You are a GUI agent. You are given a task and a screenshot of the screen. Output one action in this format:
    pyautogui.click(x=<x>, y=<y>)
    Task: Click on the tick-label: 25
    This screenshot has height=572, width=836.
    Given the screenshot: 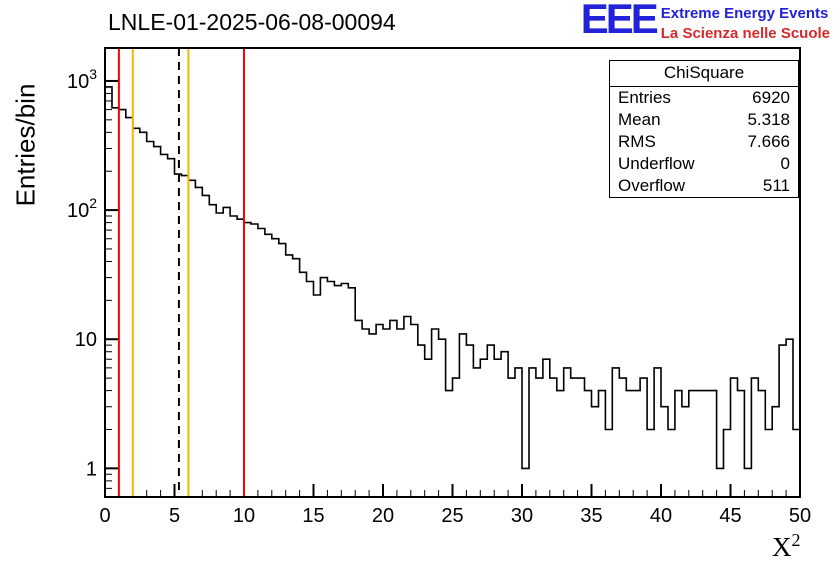 What is the action you would take?
    pyautogui.click(x=452, y=516)
    